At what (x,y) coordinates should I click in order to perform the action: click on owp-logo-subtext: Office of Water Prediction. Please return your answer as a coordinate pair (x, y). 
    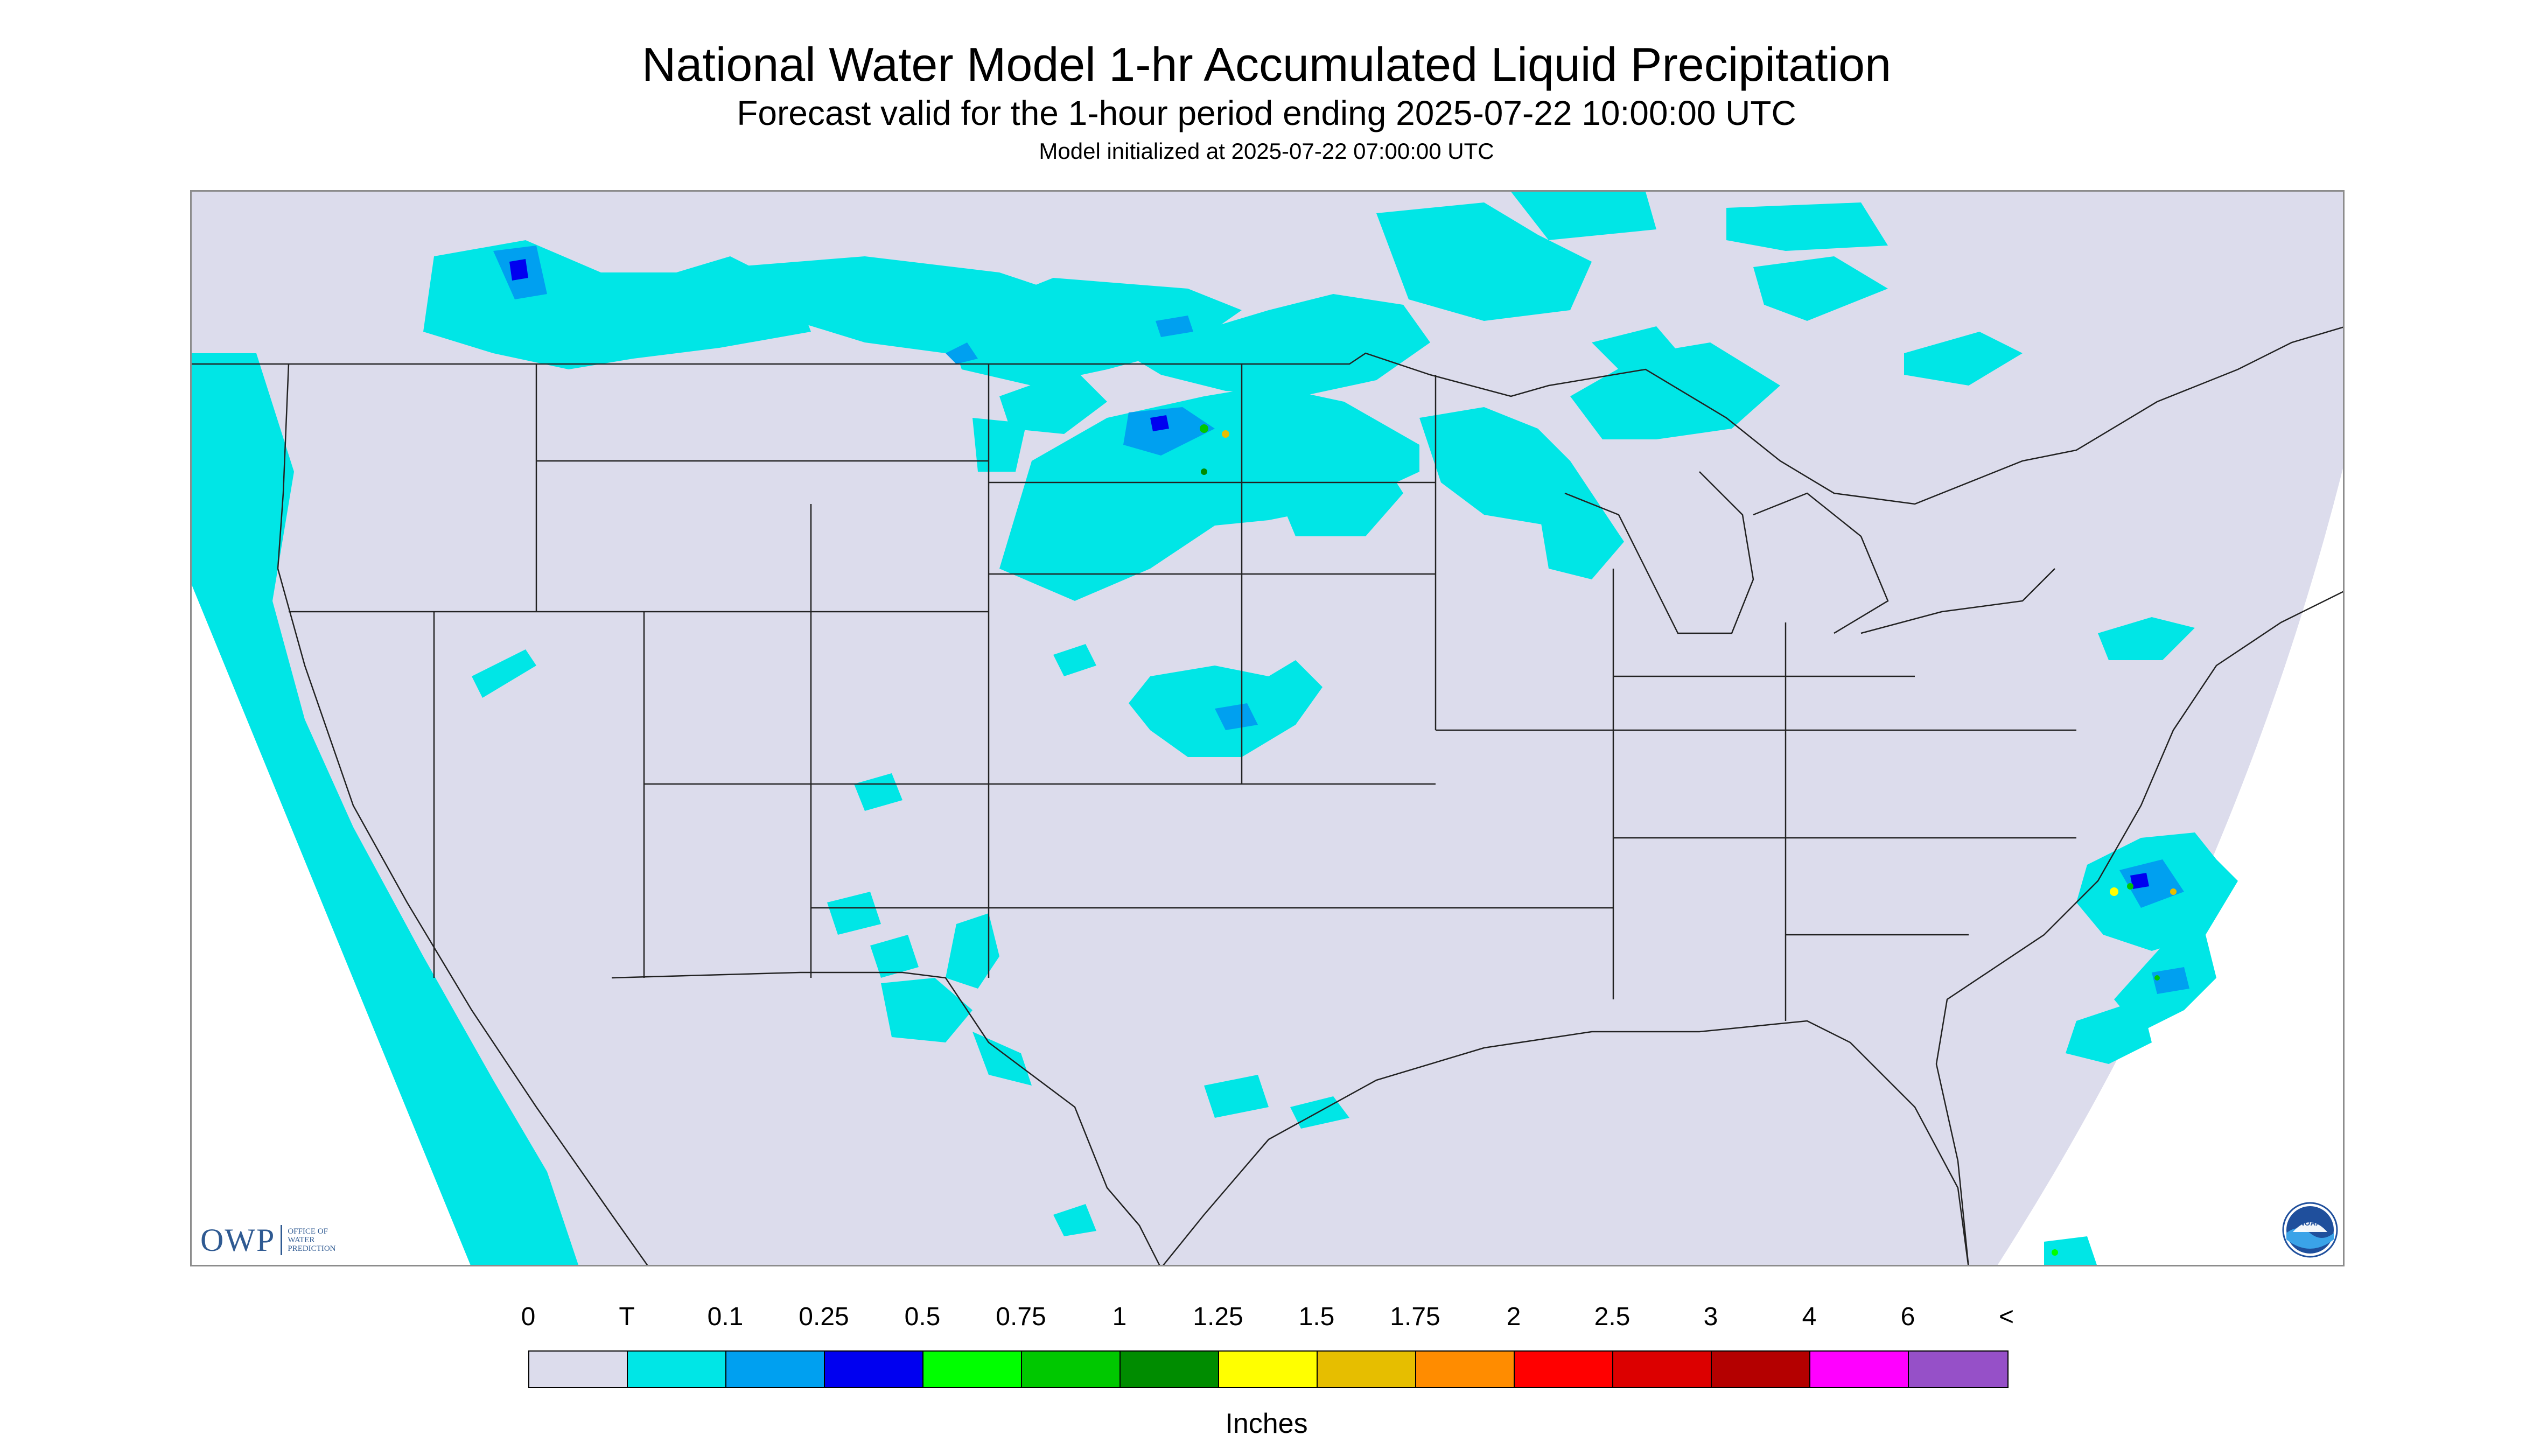
    Looking at the image, I should click on (312, 1240).